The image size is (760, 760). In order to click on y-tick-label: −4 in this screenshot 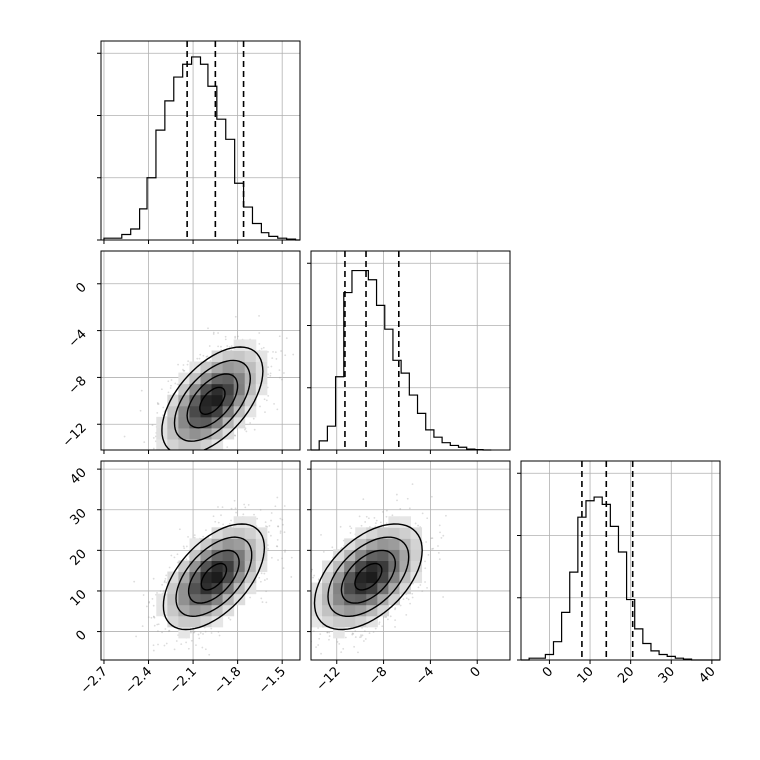, I will do `click(78, 339)`.